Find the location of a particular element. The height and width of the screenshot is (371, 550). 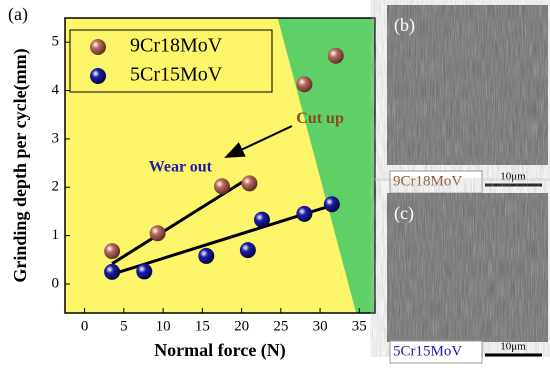

legend-box is located at coordinates (171, 61).